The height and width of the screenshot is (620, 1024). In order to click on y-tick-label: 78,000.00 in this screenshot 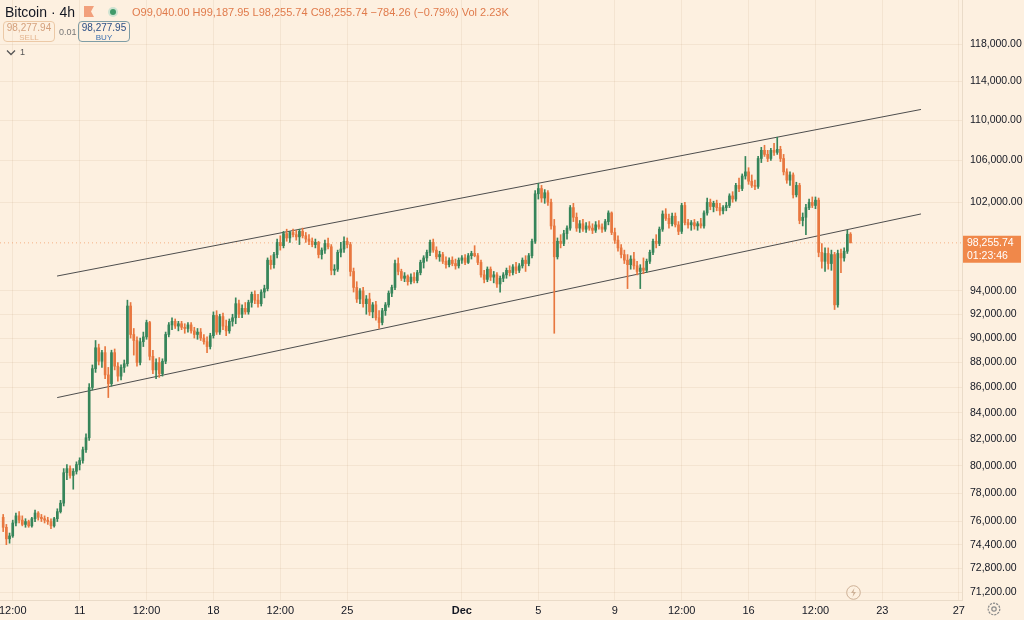, I will do `click(993, 492)`.